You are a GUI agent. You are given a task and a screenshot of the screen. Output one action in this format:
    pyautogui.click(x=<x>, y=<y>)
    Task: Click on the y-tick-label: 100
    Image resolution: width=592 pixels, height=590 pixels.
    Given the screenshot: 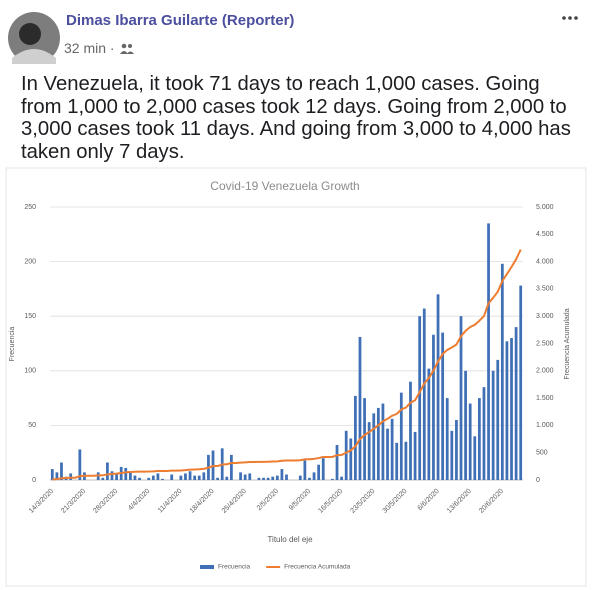 What is the action you would take?
    pyautogui.click(x=30, y=371)
    